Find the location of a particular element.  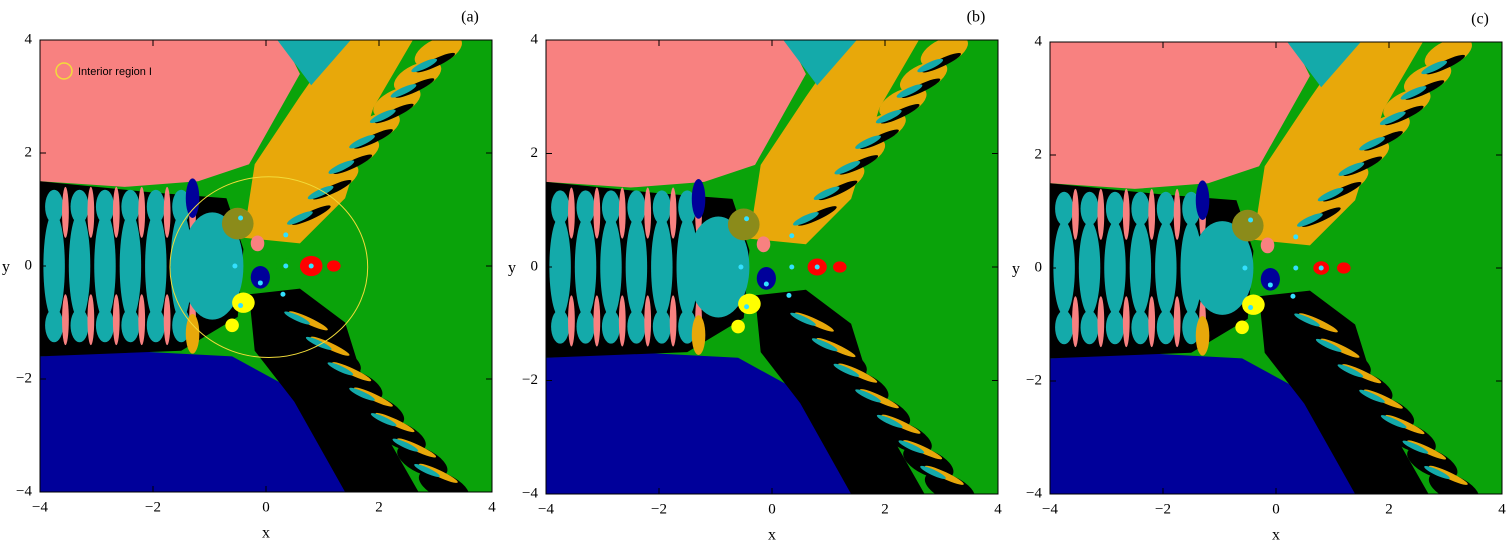

y-tick-label: 2 is located at coordinates (1039, 154).